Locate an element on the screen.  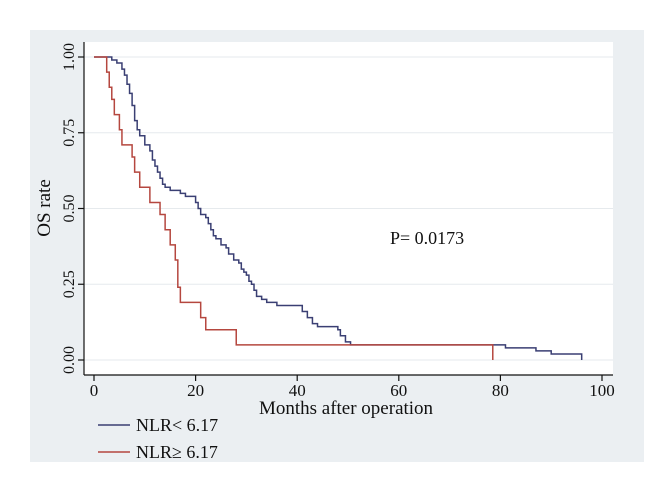
x-tick-label-4: 80 is located at coordinates (500, 390).